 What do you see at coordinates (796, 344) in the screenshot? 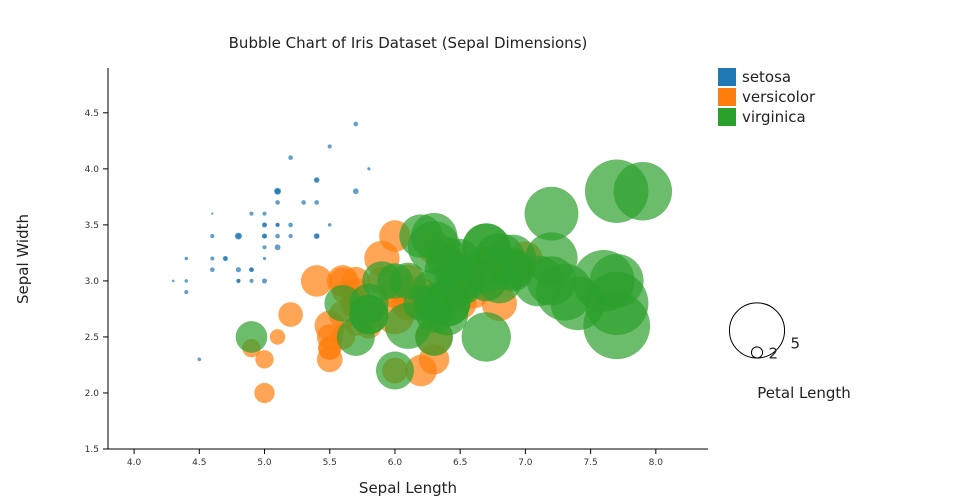
I see `size-legend-label: 5` at bounding box center [796, 344].